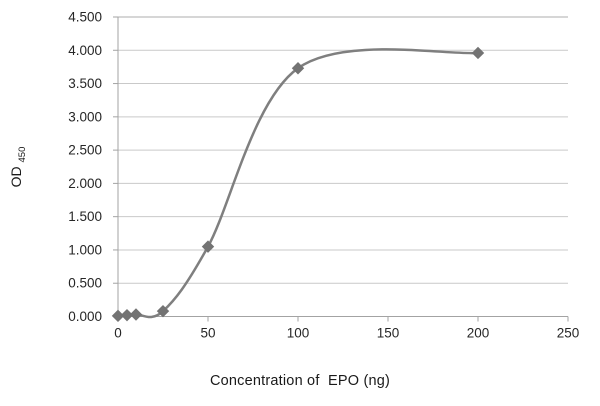 The image size is (600, 406). What do you see at coordinates (16, 177) in the screenshot?
I see `y-axis-title-text: OD` at bounding box center [16, 177].